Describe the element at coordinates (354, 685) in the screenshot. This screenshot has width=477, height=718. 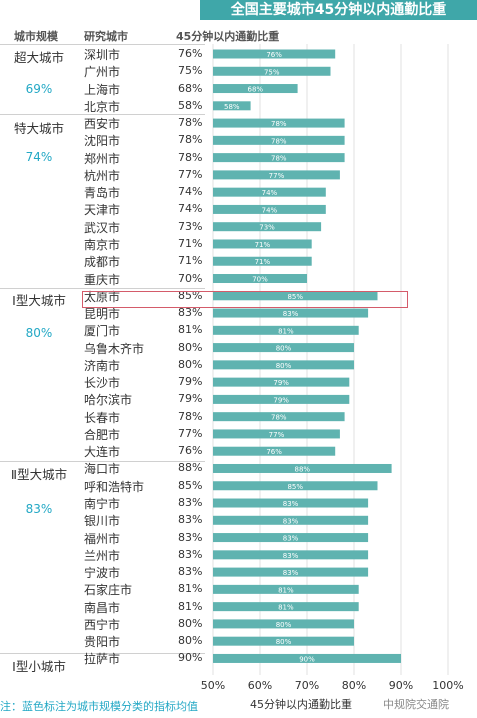
I see `x-tick-label: 80%` at that location.